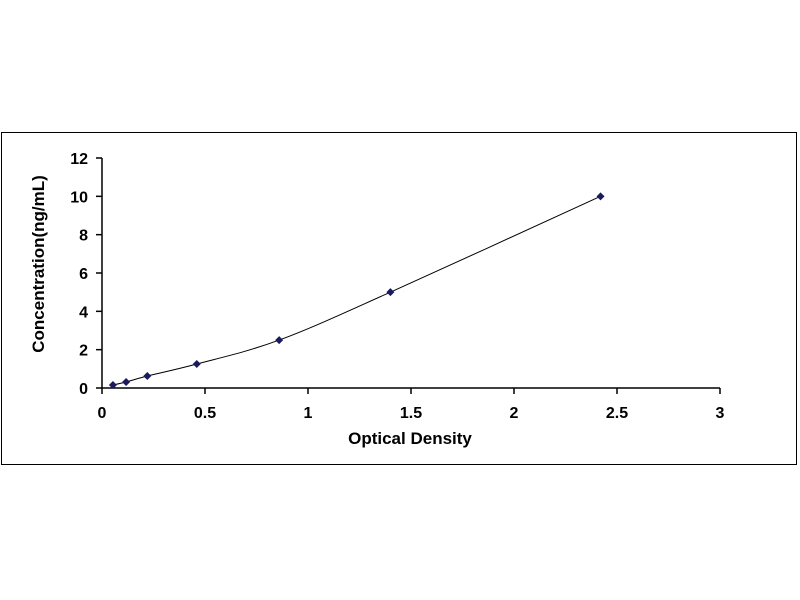 The height and width of the screenshot is (600, 800). What do you see at coordinates (83, 236) in the screenshot?
I see `y-tick-label: 8` at bounding box center [83, 236].